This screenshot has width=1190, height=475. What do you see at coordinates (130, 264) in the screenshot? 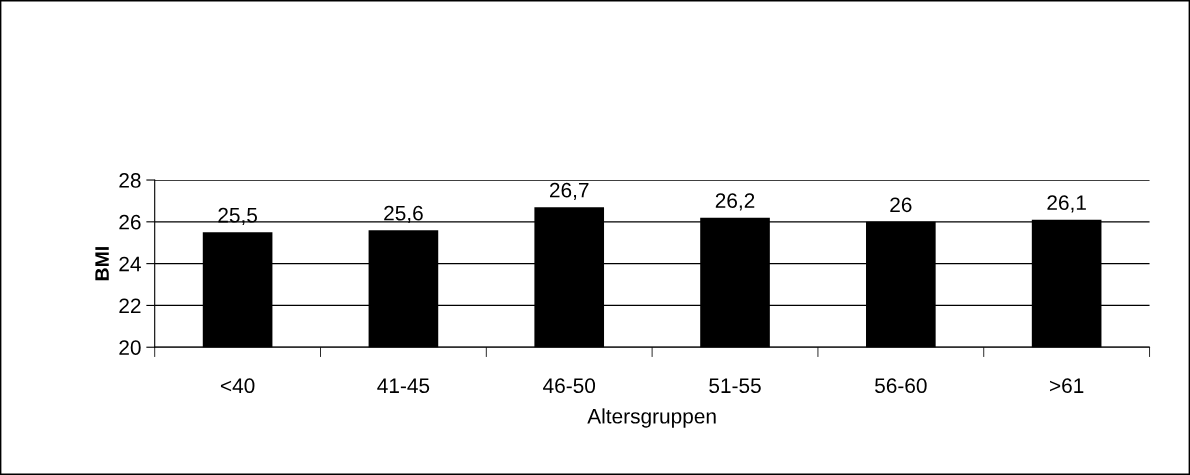
I see `y-tick-label: 24` at bounding box center [130, 264].